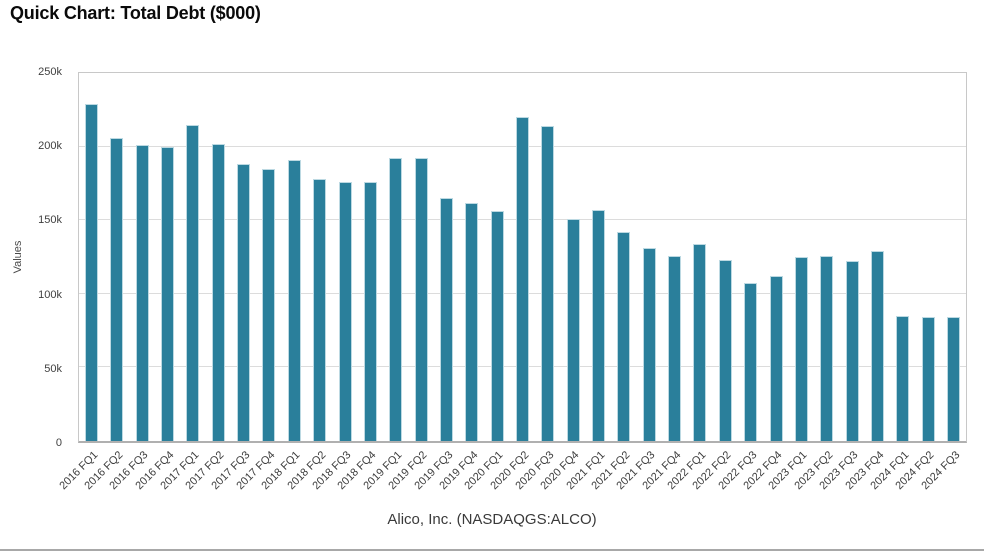  I want to click on y-tick-label: 50k, so click(53, 368).